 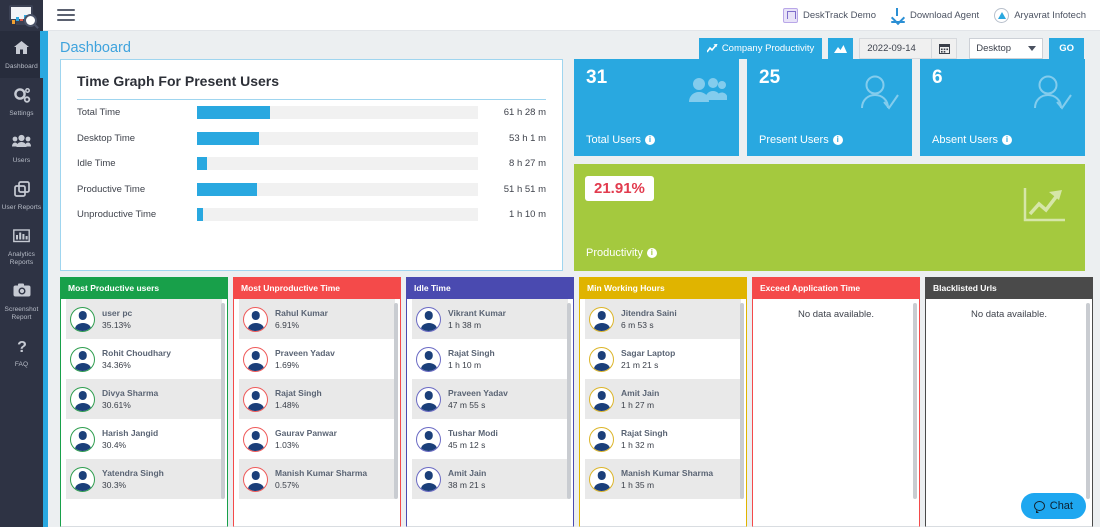 What do you see at coordinates (117, 215) in the screenshot?
I see `time-graph-category: Unproductive Time` at bounding box center [117, 215].